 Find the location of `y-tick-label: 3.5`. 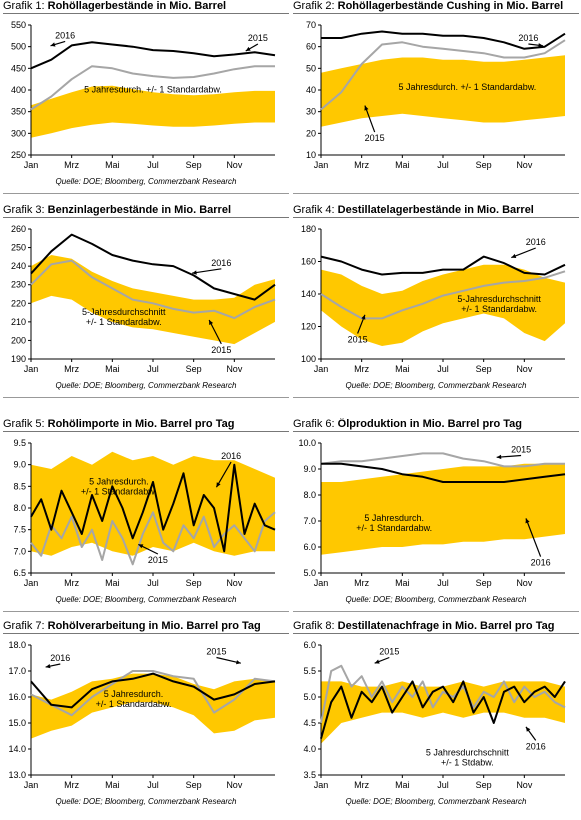

y-tick-label: 3.5 is located at coordinates (309, 775).